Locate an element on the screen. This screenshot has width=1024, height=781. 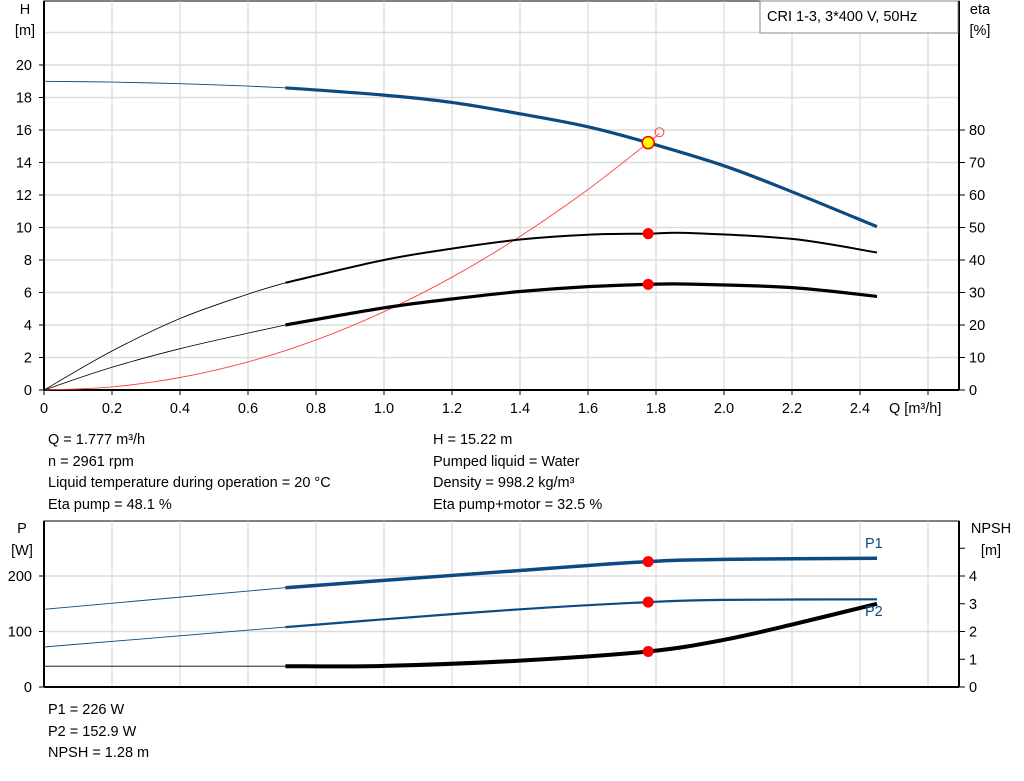
y-axis-unit: [W] is located at coordinates (22, 551).